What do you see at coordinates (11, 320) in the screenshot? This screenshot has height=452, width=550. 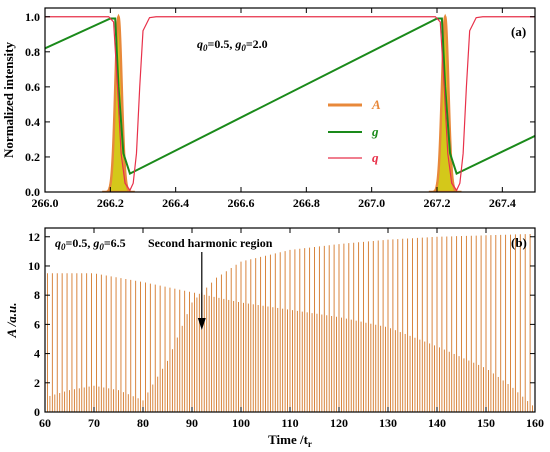 I see `panel-b-ylabel: A /a.u.` at bounding box center [11, 320].